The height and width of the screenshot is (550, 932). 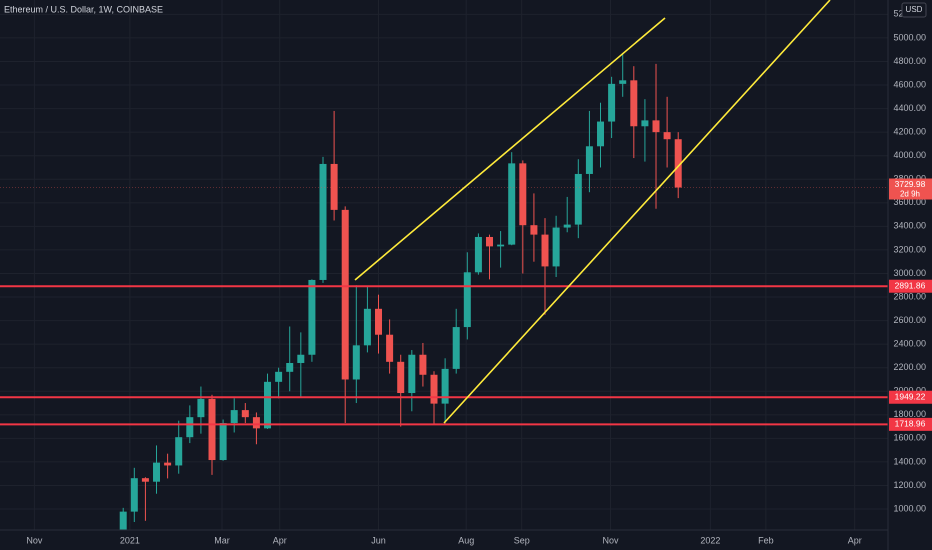 I want to click on y-tick-label: 3400.00, so click(x=909, y=226).